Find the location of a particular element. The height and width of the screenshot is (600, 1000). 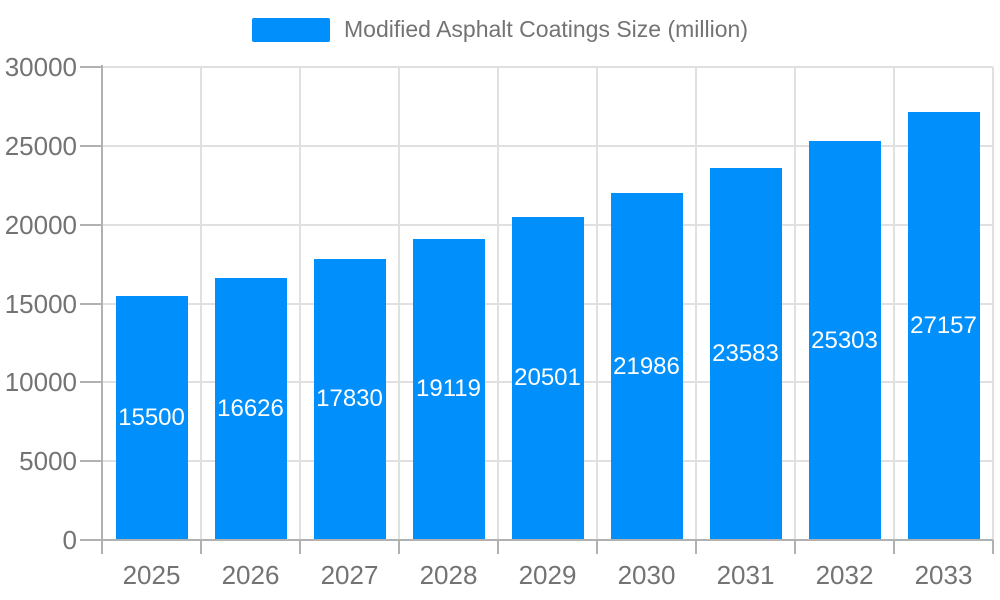

bar-value-label: 25303 is located at coordinates (844, 340).